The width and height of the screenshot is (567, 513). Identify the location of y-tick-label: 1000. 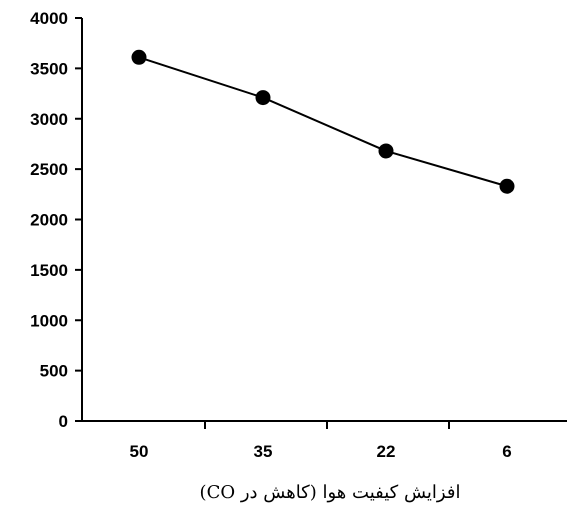
(49, 320).